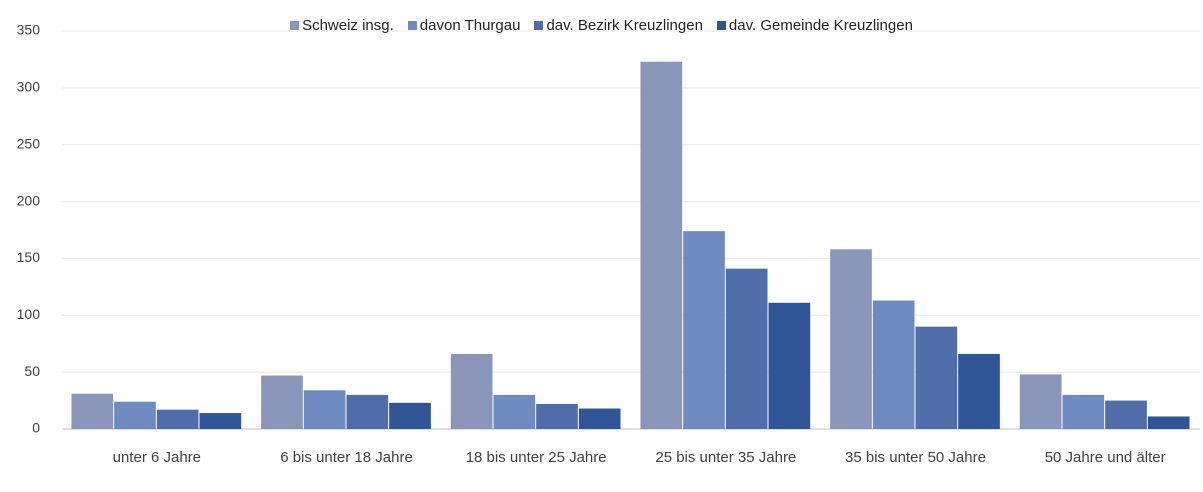 This screenshot has height=492, width=1203. Describe the element at coordinates (726, 457) in the screenshot. I see `x-tick-label: 25 bis unter 35 Jahre` at that location.